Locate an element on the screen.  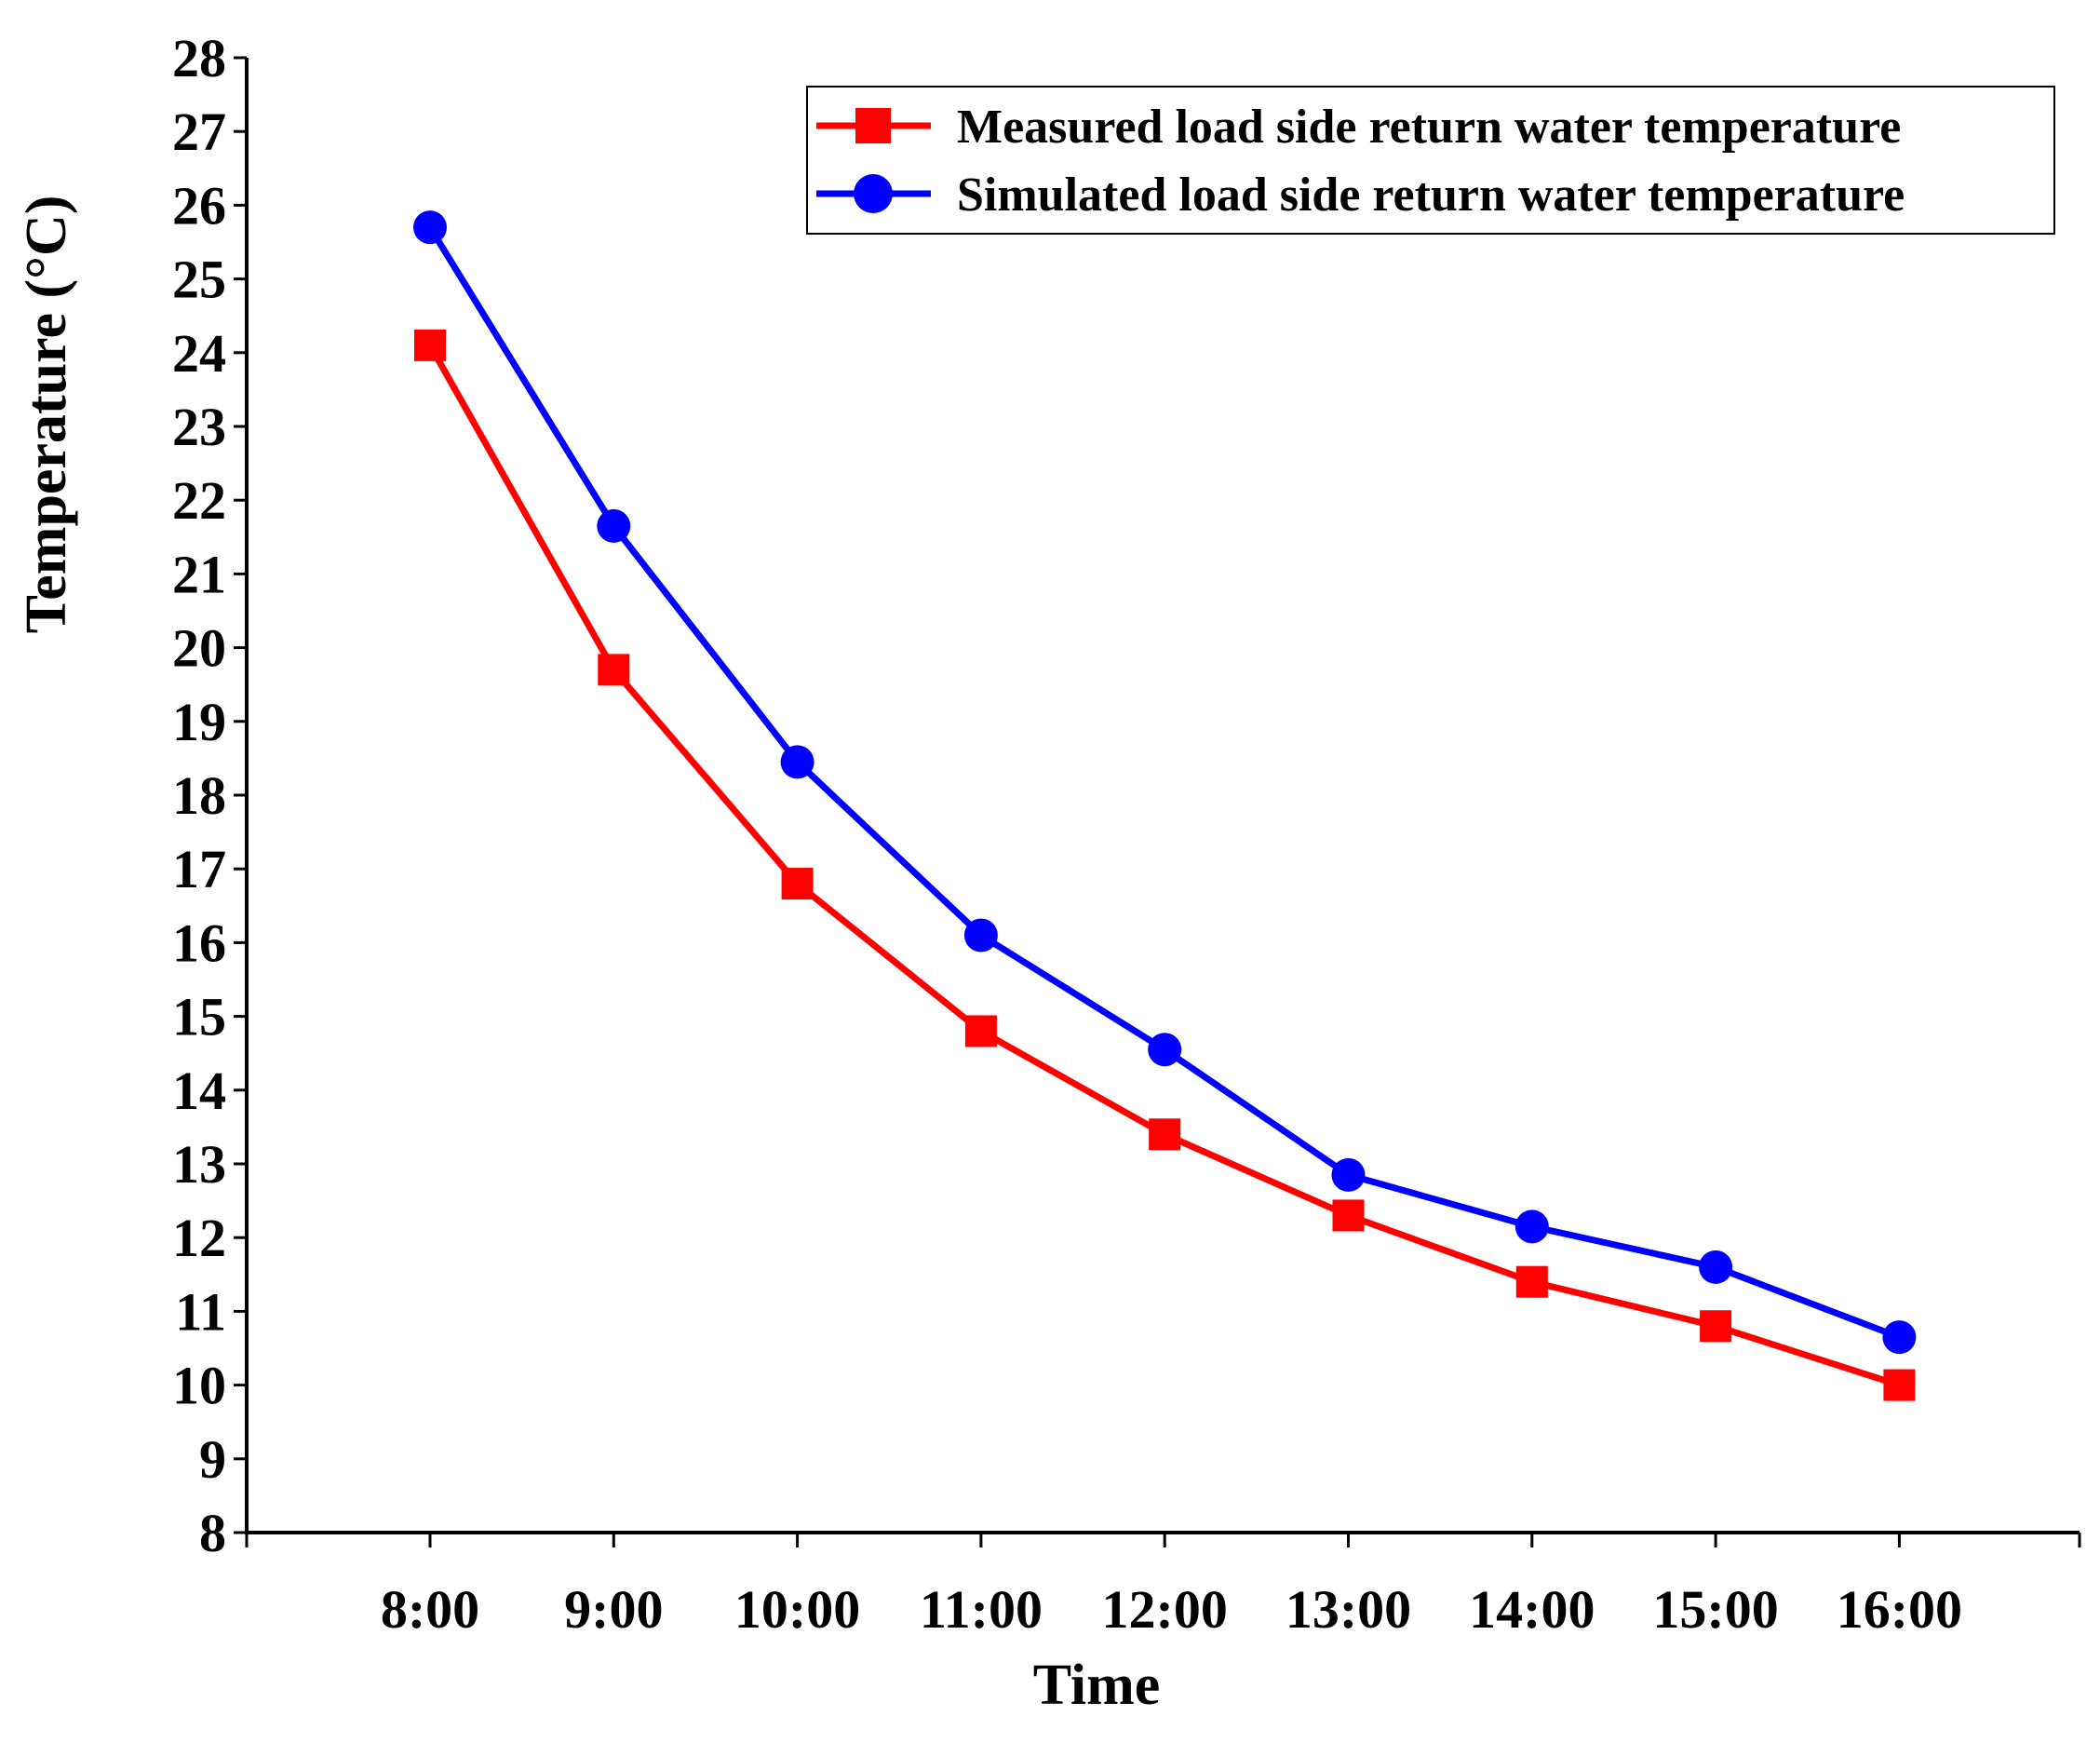
y-tick-label: 25 is located at coordinates (199, 280).